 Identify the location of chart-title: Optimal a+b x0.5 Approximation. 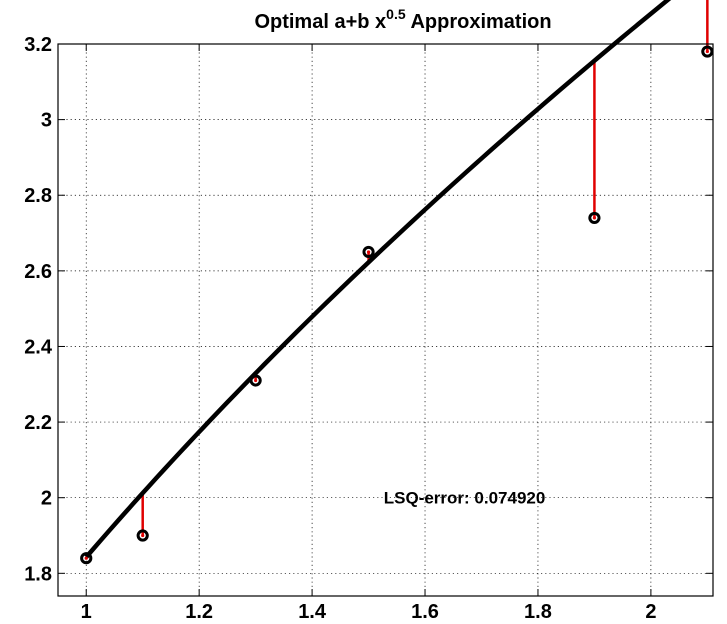
(402, 19).